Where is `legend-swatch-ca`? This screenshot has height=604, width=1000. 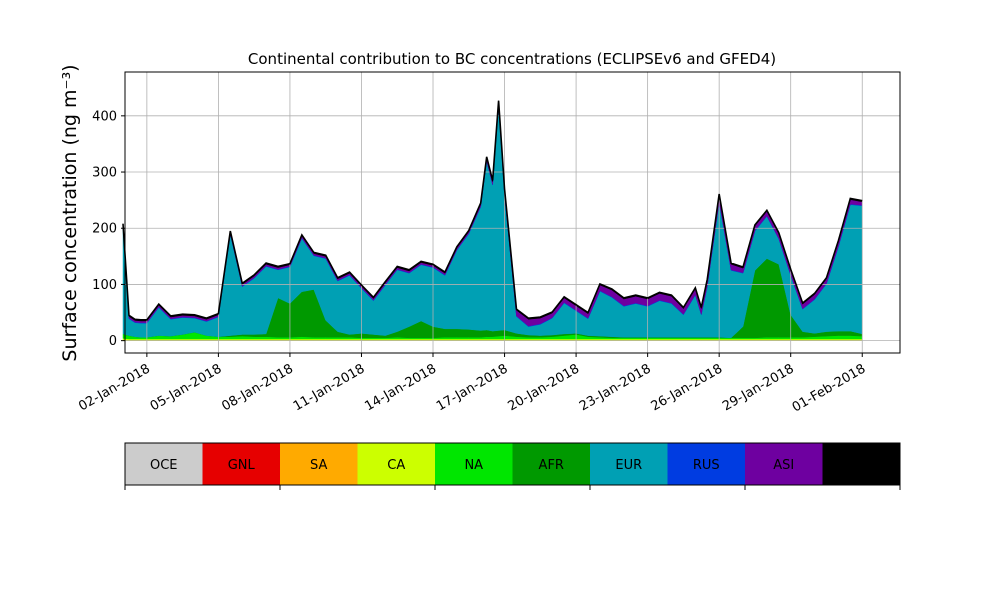
legend-swatch-ca is located at coordinates (396, 464).